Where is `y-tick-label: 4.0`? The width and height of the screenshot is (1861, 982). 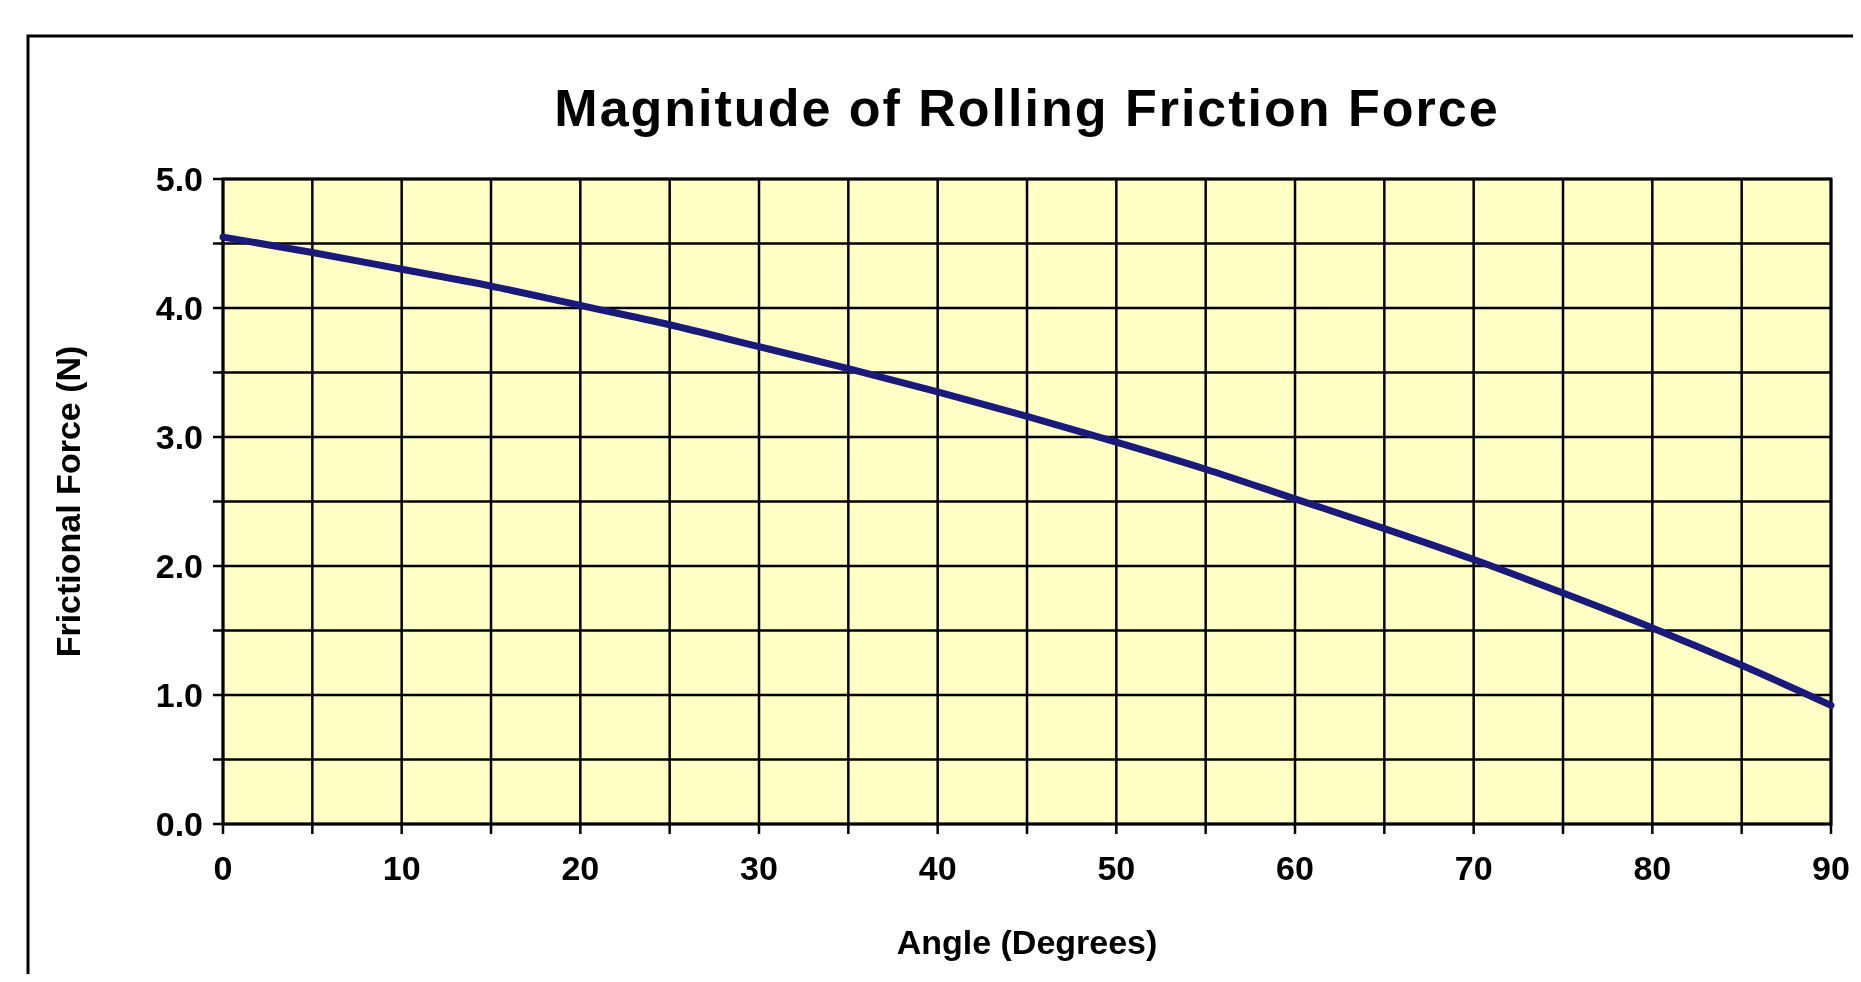
y-tick-label: 4.0 is located at coordinates (179, 308).